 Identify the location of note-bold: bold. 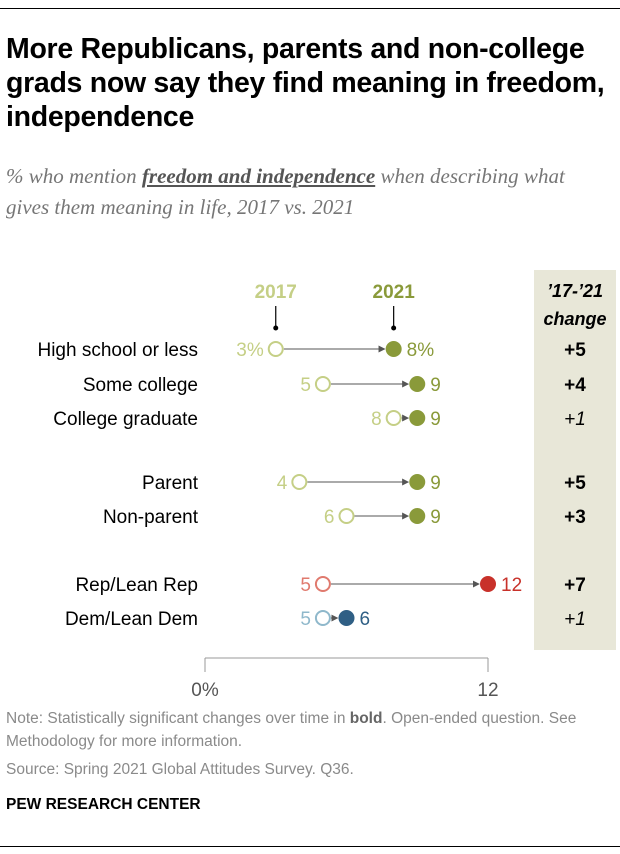
(366, 718).